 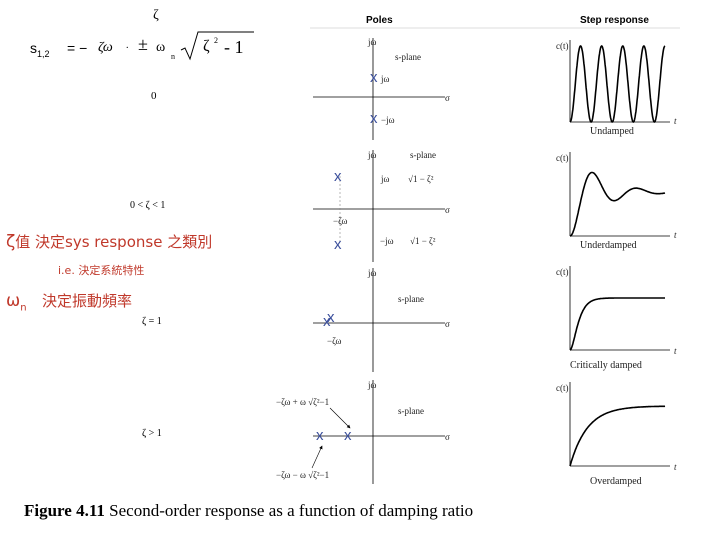 What do you see at coordinates (43, 53) in the screenshot?
I see `formula-s-sub: 1,2` at bounding box center [43, 53].